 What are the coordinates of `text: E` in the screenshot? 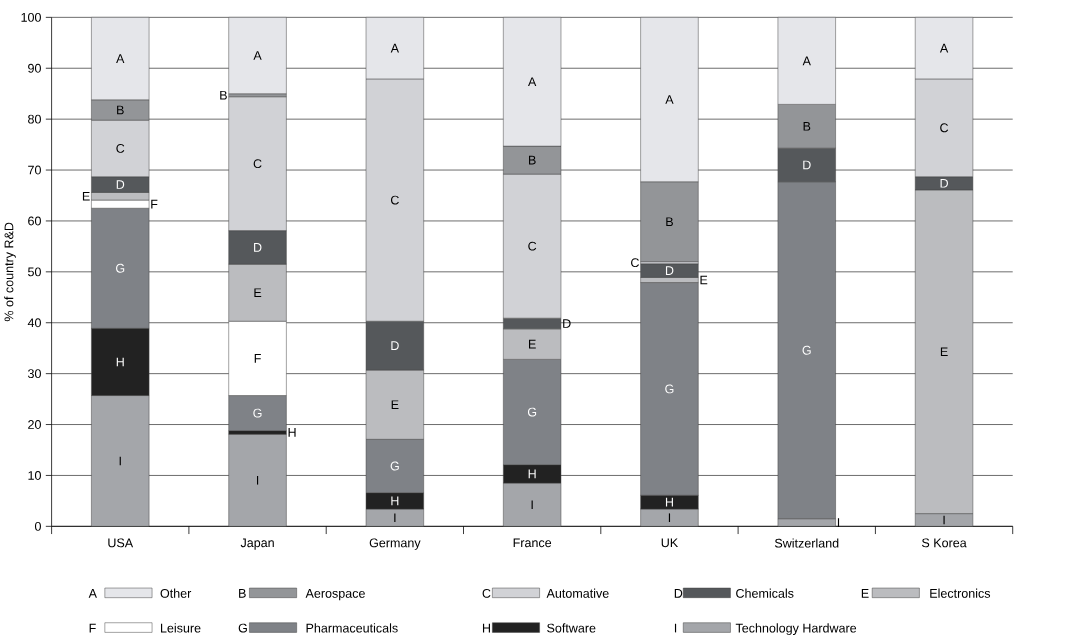 It's located at (865, 593).